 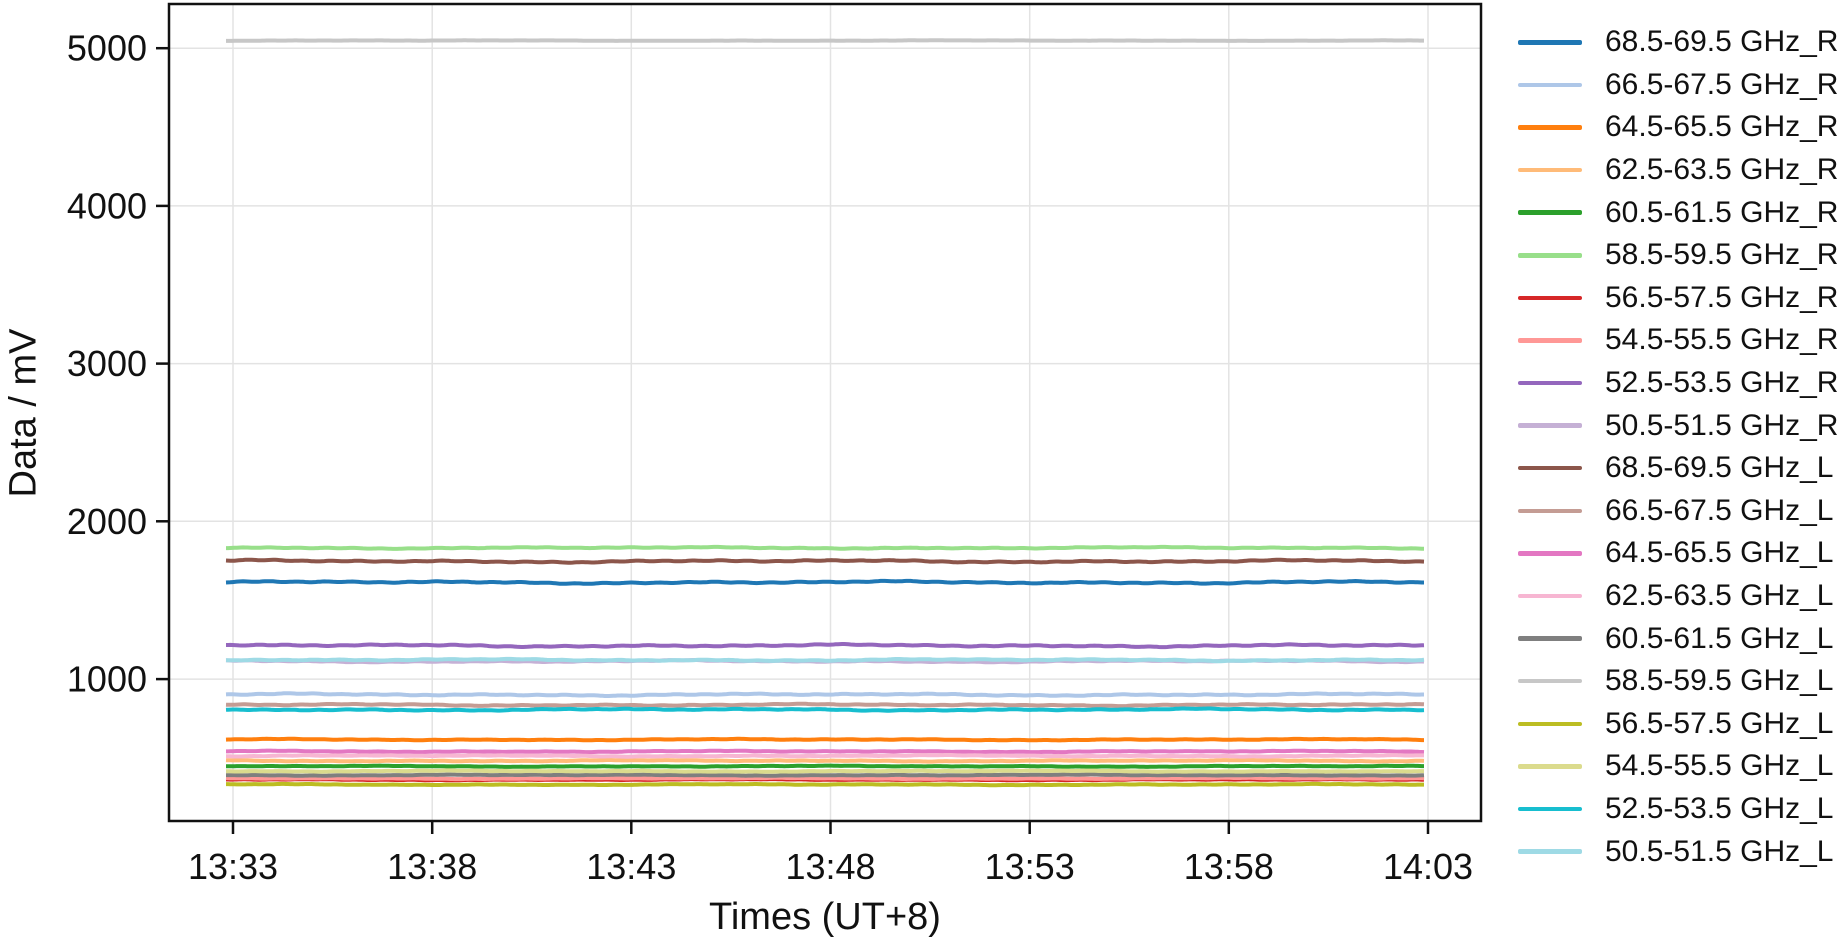 I want to click on legend-item: 60.5-61.5 GHz_L, so click(x=1678, y=638).